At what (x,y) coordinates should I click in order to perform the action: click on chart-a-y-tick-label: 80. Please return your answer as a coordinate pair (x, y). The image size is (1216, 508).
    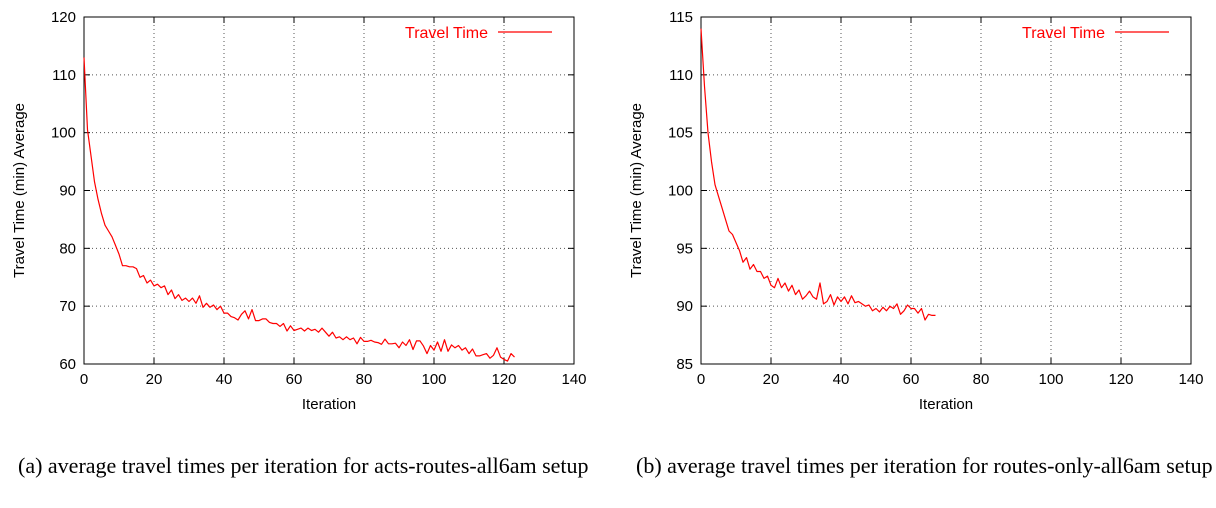
    Looking at the image, I should click on (67, 248).